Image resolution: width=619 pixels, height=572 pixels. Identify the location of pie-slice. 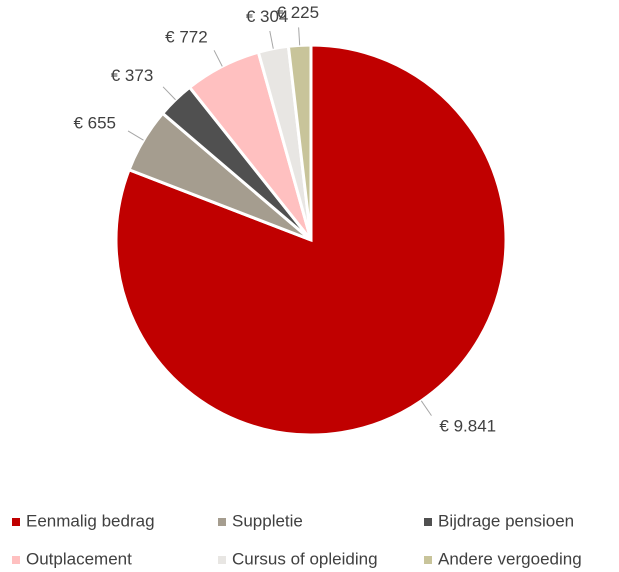
(299, 142).